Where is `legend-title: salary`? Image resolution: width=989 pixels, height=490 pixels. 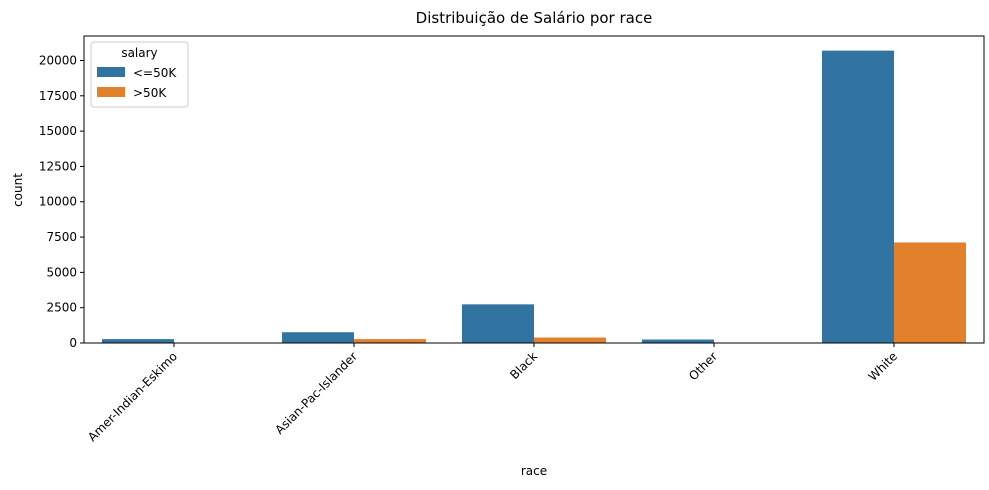
legend-title: salary is located at coordinates (139, 53).